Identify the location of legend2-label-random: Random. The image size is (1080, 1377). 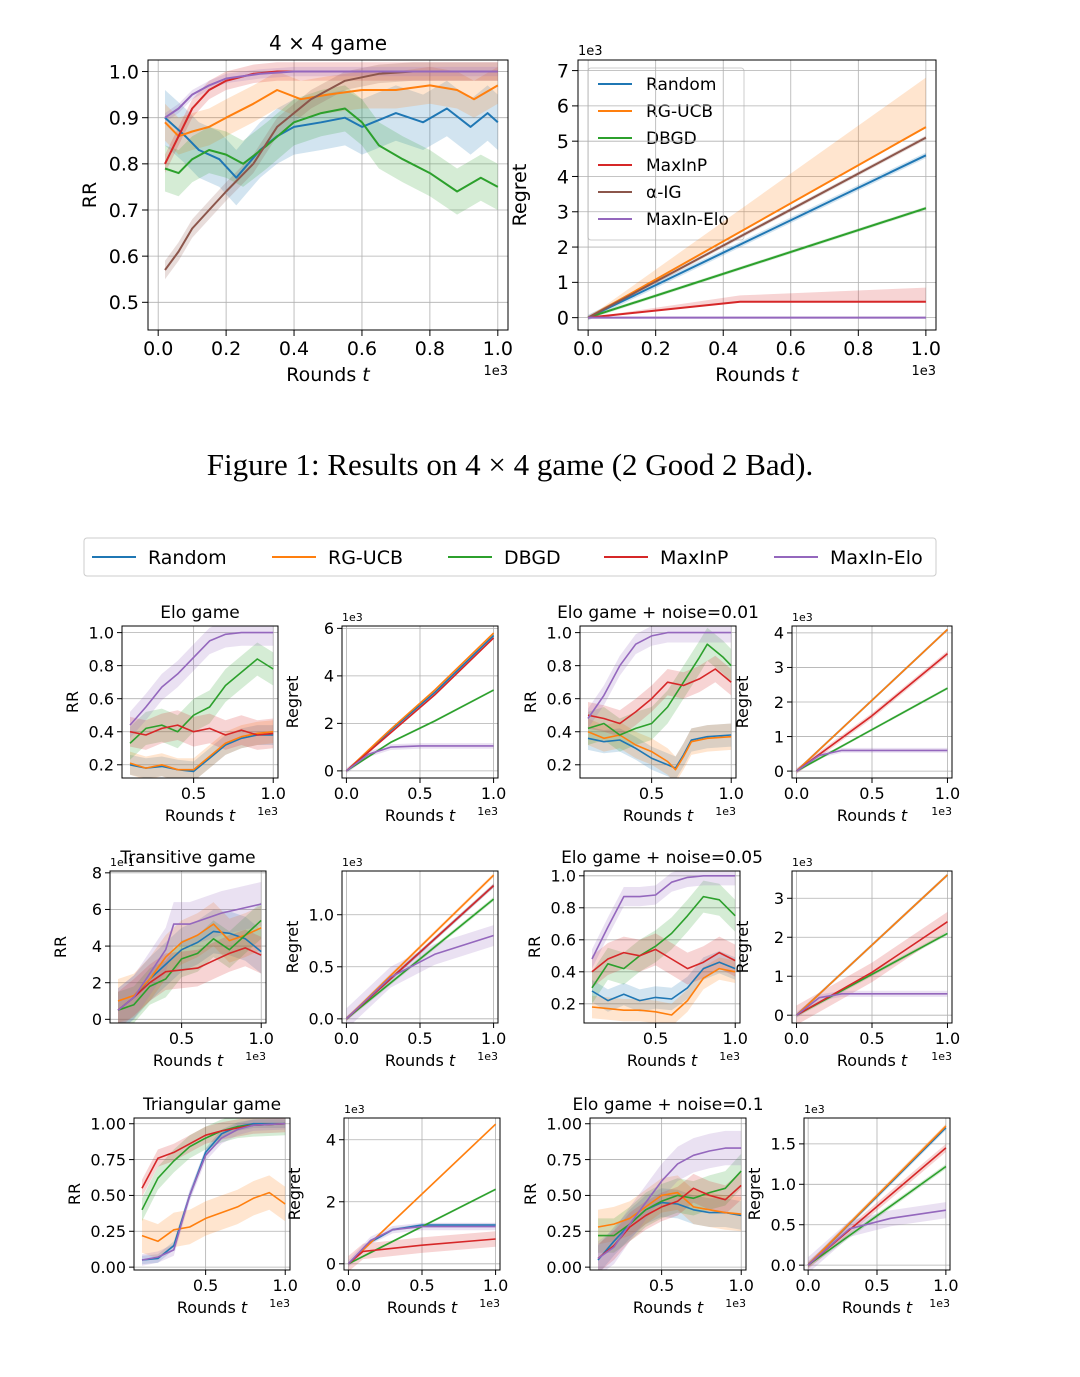
(187, 558).